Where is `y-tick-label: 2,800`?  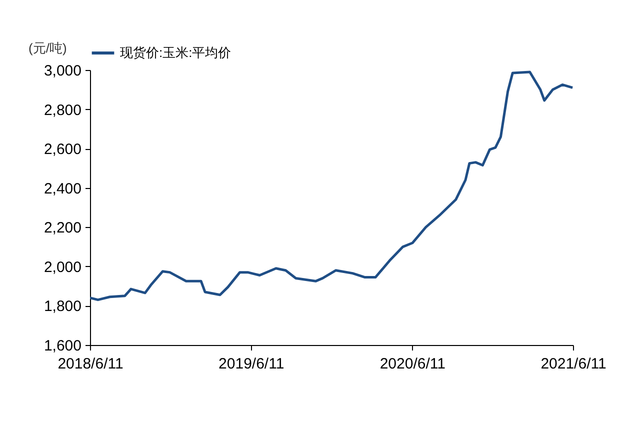
y-tick-label: 2,800 is located at coordinates (63, 110).